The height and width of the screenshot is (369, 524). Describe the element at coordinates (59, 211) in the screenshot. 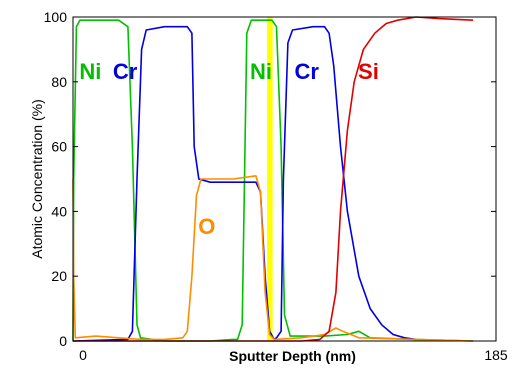

I see `y-tick-label: 40` at that location.